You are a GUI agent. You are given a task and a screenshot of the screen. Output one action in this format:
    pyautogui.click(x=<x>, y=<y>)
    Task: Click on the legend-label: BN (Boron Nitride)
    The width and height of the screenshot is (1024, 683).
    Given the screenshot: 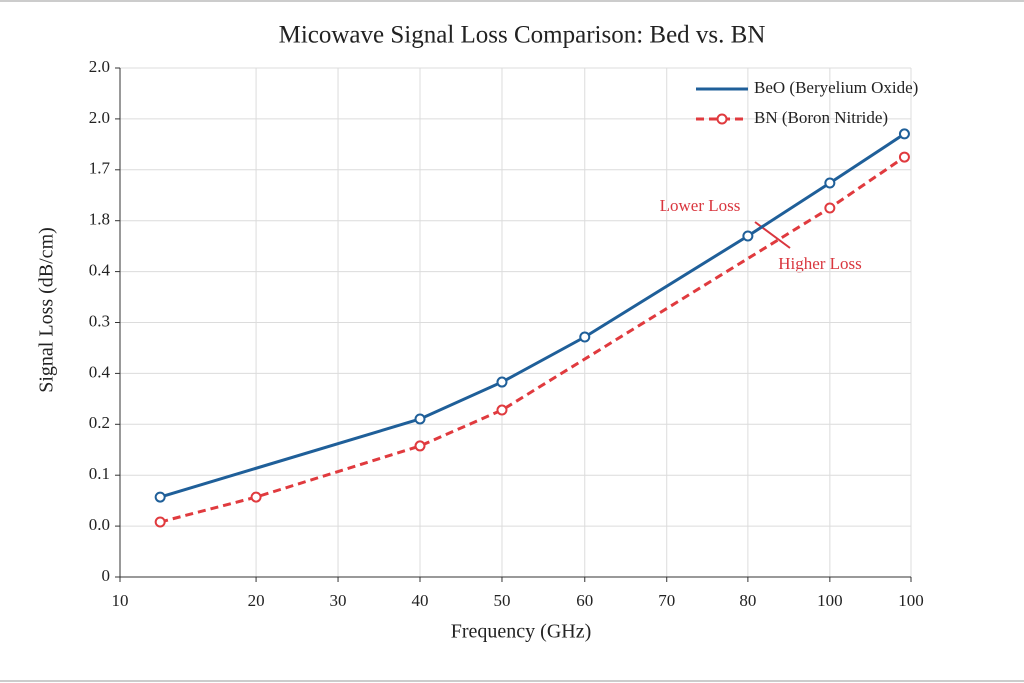 What is the action you would take?
    pyautogui.click(x=821, y=117)
    